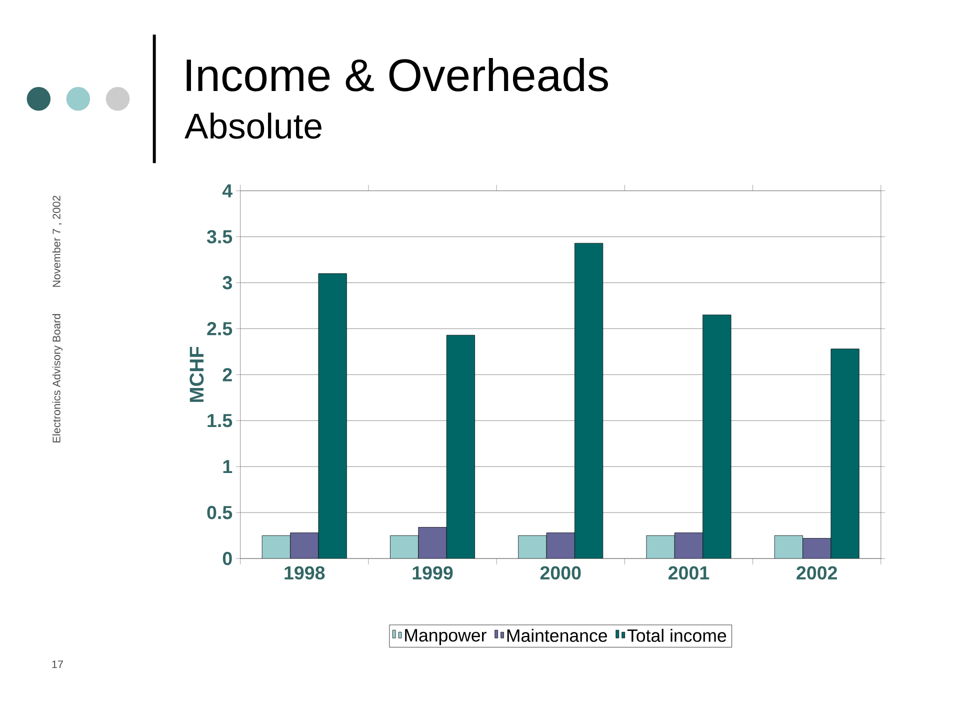 This screenshot has height=712, width=960. I want to click on y-tick-label: 3, so click(227, 283).